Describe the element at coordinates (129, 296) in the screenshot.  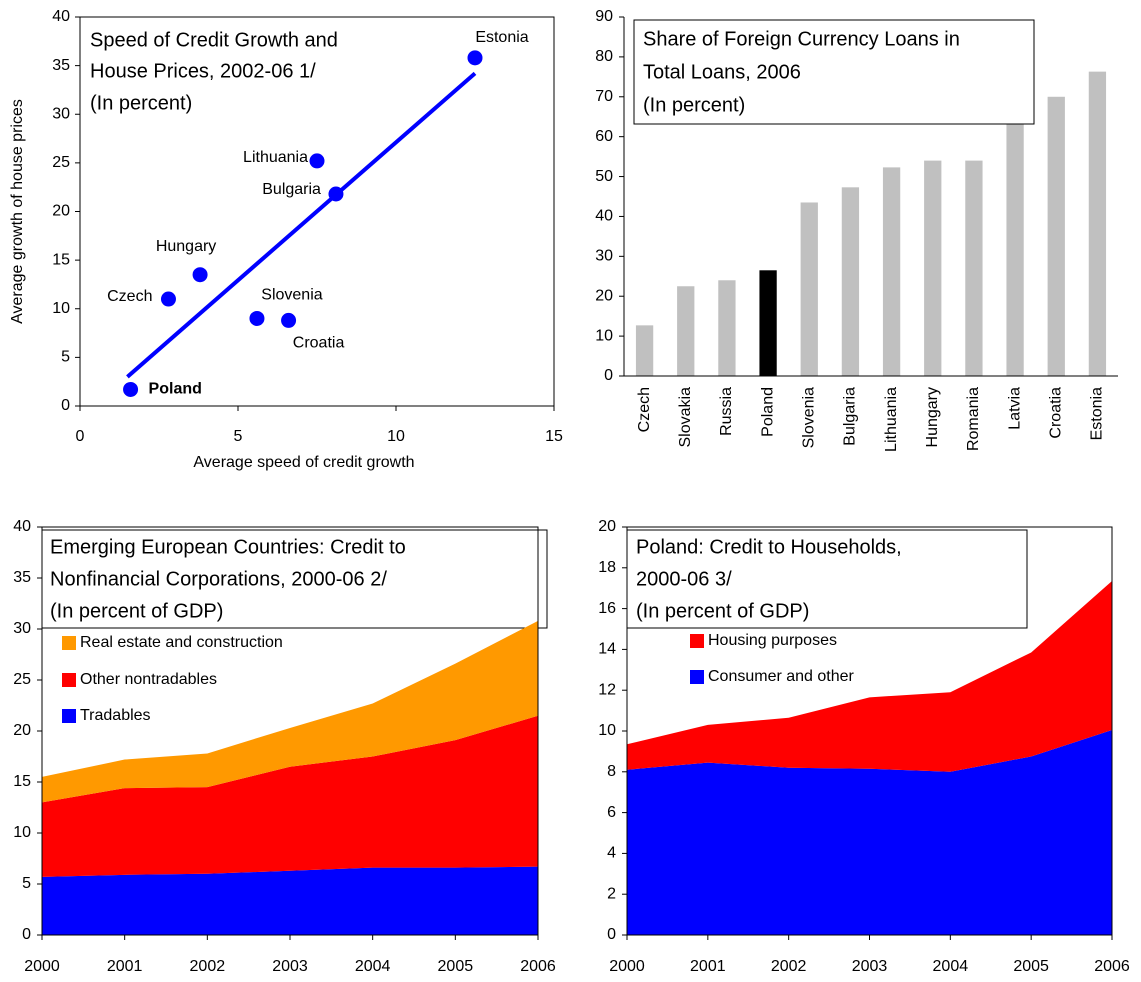
I see `point-label: Czech` at that location.